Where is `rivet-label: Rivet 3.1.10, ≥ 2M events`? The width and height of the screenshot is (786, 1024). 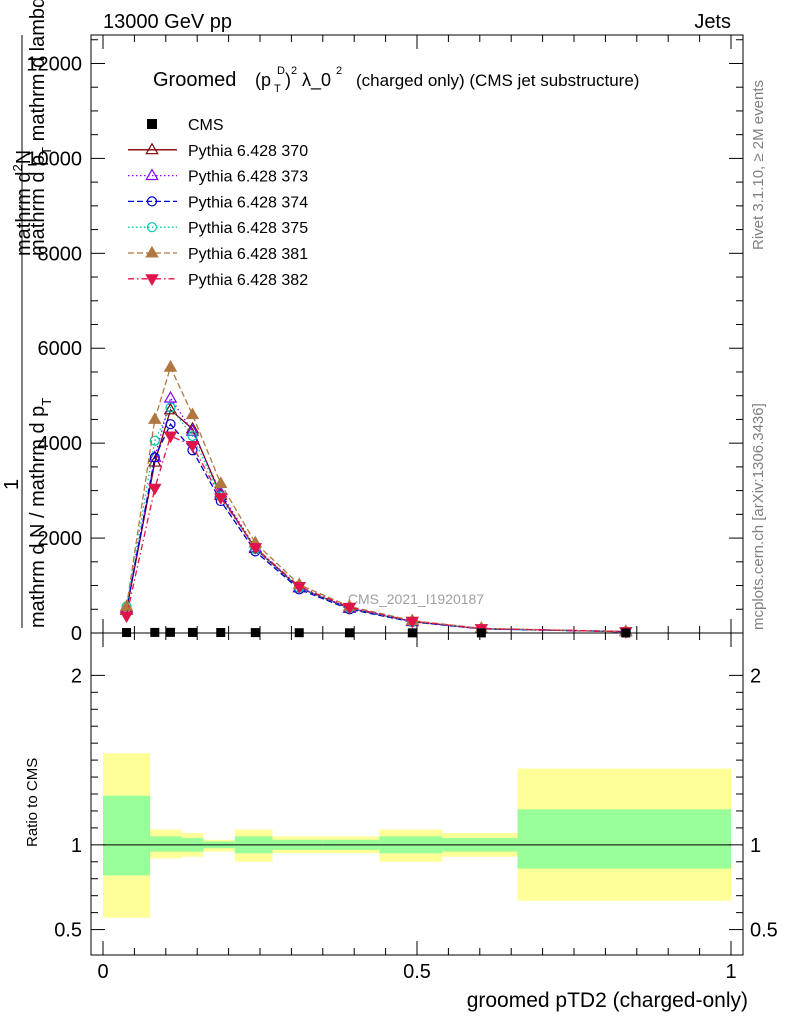
rivet-label: Rivet 3.1.10, ≥ 2M events is located at coordinates (758, 165).